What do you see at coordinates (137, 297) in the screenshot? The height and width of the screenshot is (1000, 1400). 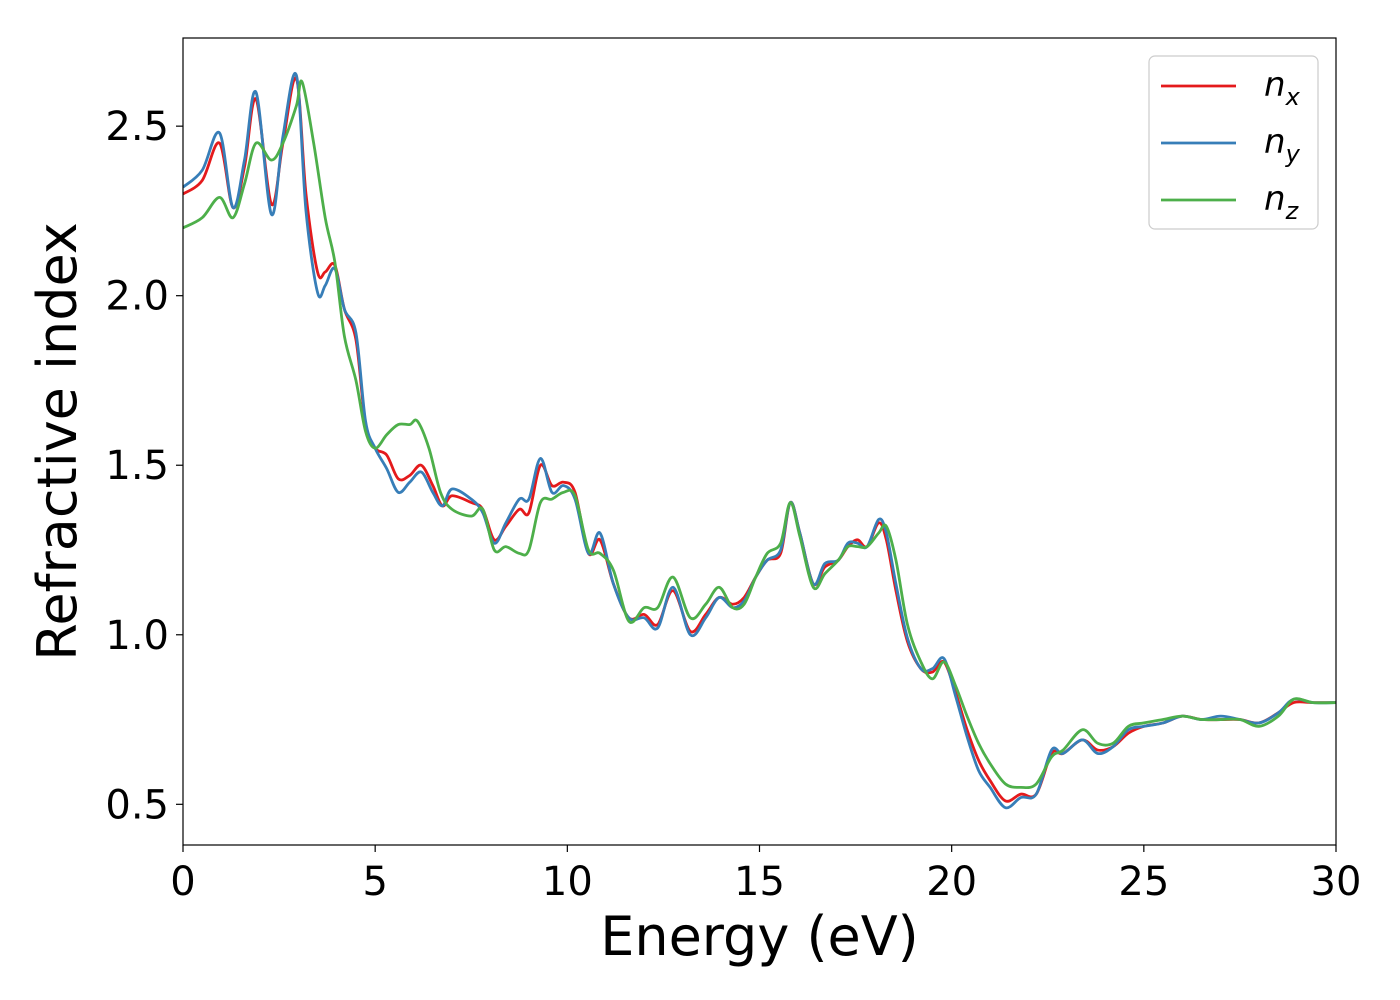 I see `y-tick-label: 2.0` at bounding box center [137, 297].